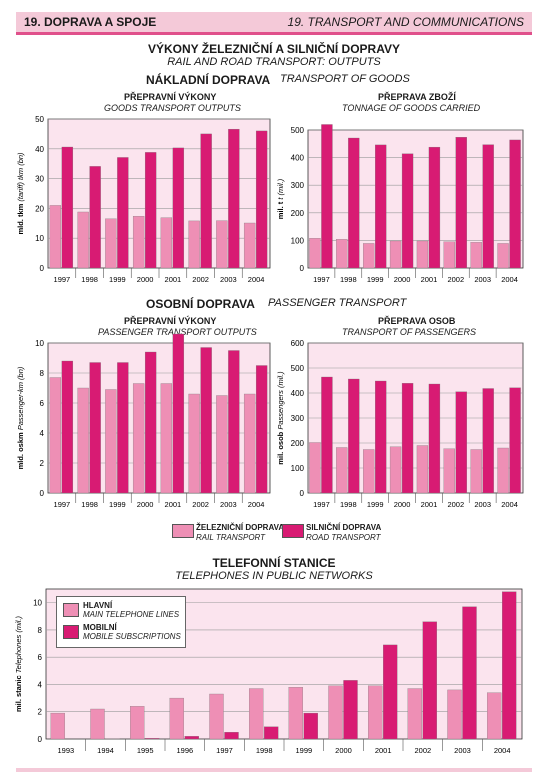 The height and width of the screenshot is (783, 548). Describe the element at coordinates (298, 443) in the screenshot. I see `y-tick-label: 200` at that location.